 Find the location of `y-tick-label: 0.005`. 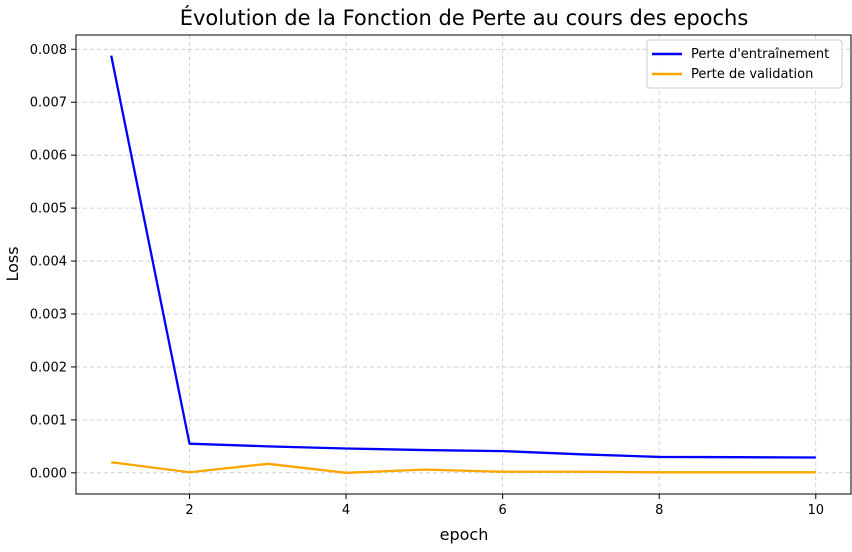

y-tick-label: 0.005 is located at coordinates (48, 209).